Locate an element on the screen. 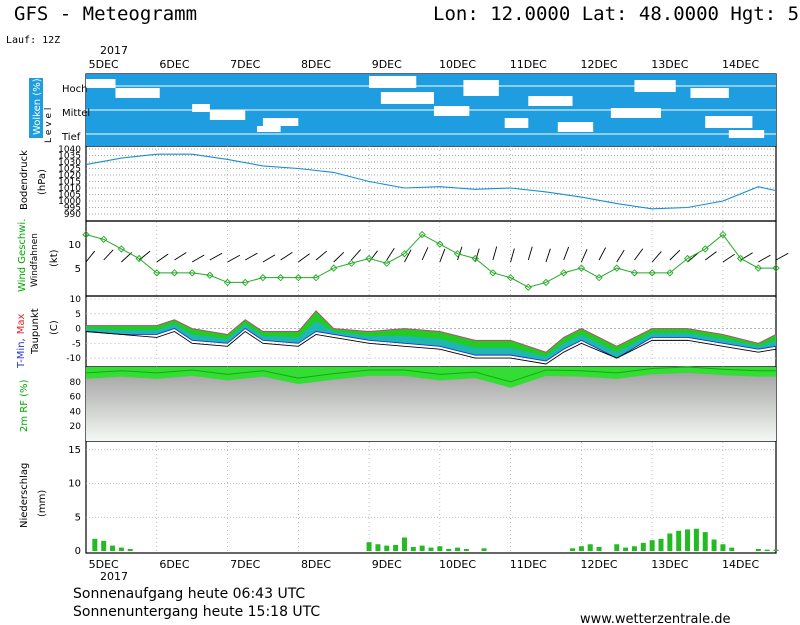 Image resolution: width=800 pixels, height=625 pixels. pressure-tick: 1005 is located at coordinates (69, 196).